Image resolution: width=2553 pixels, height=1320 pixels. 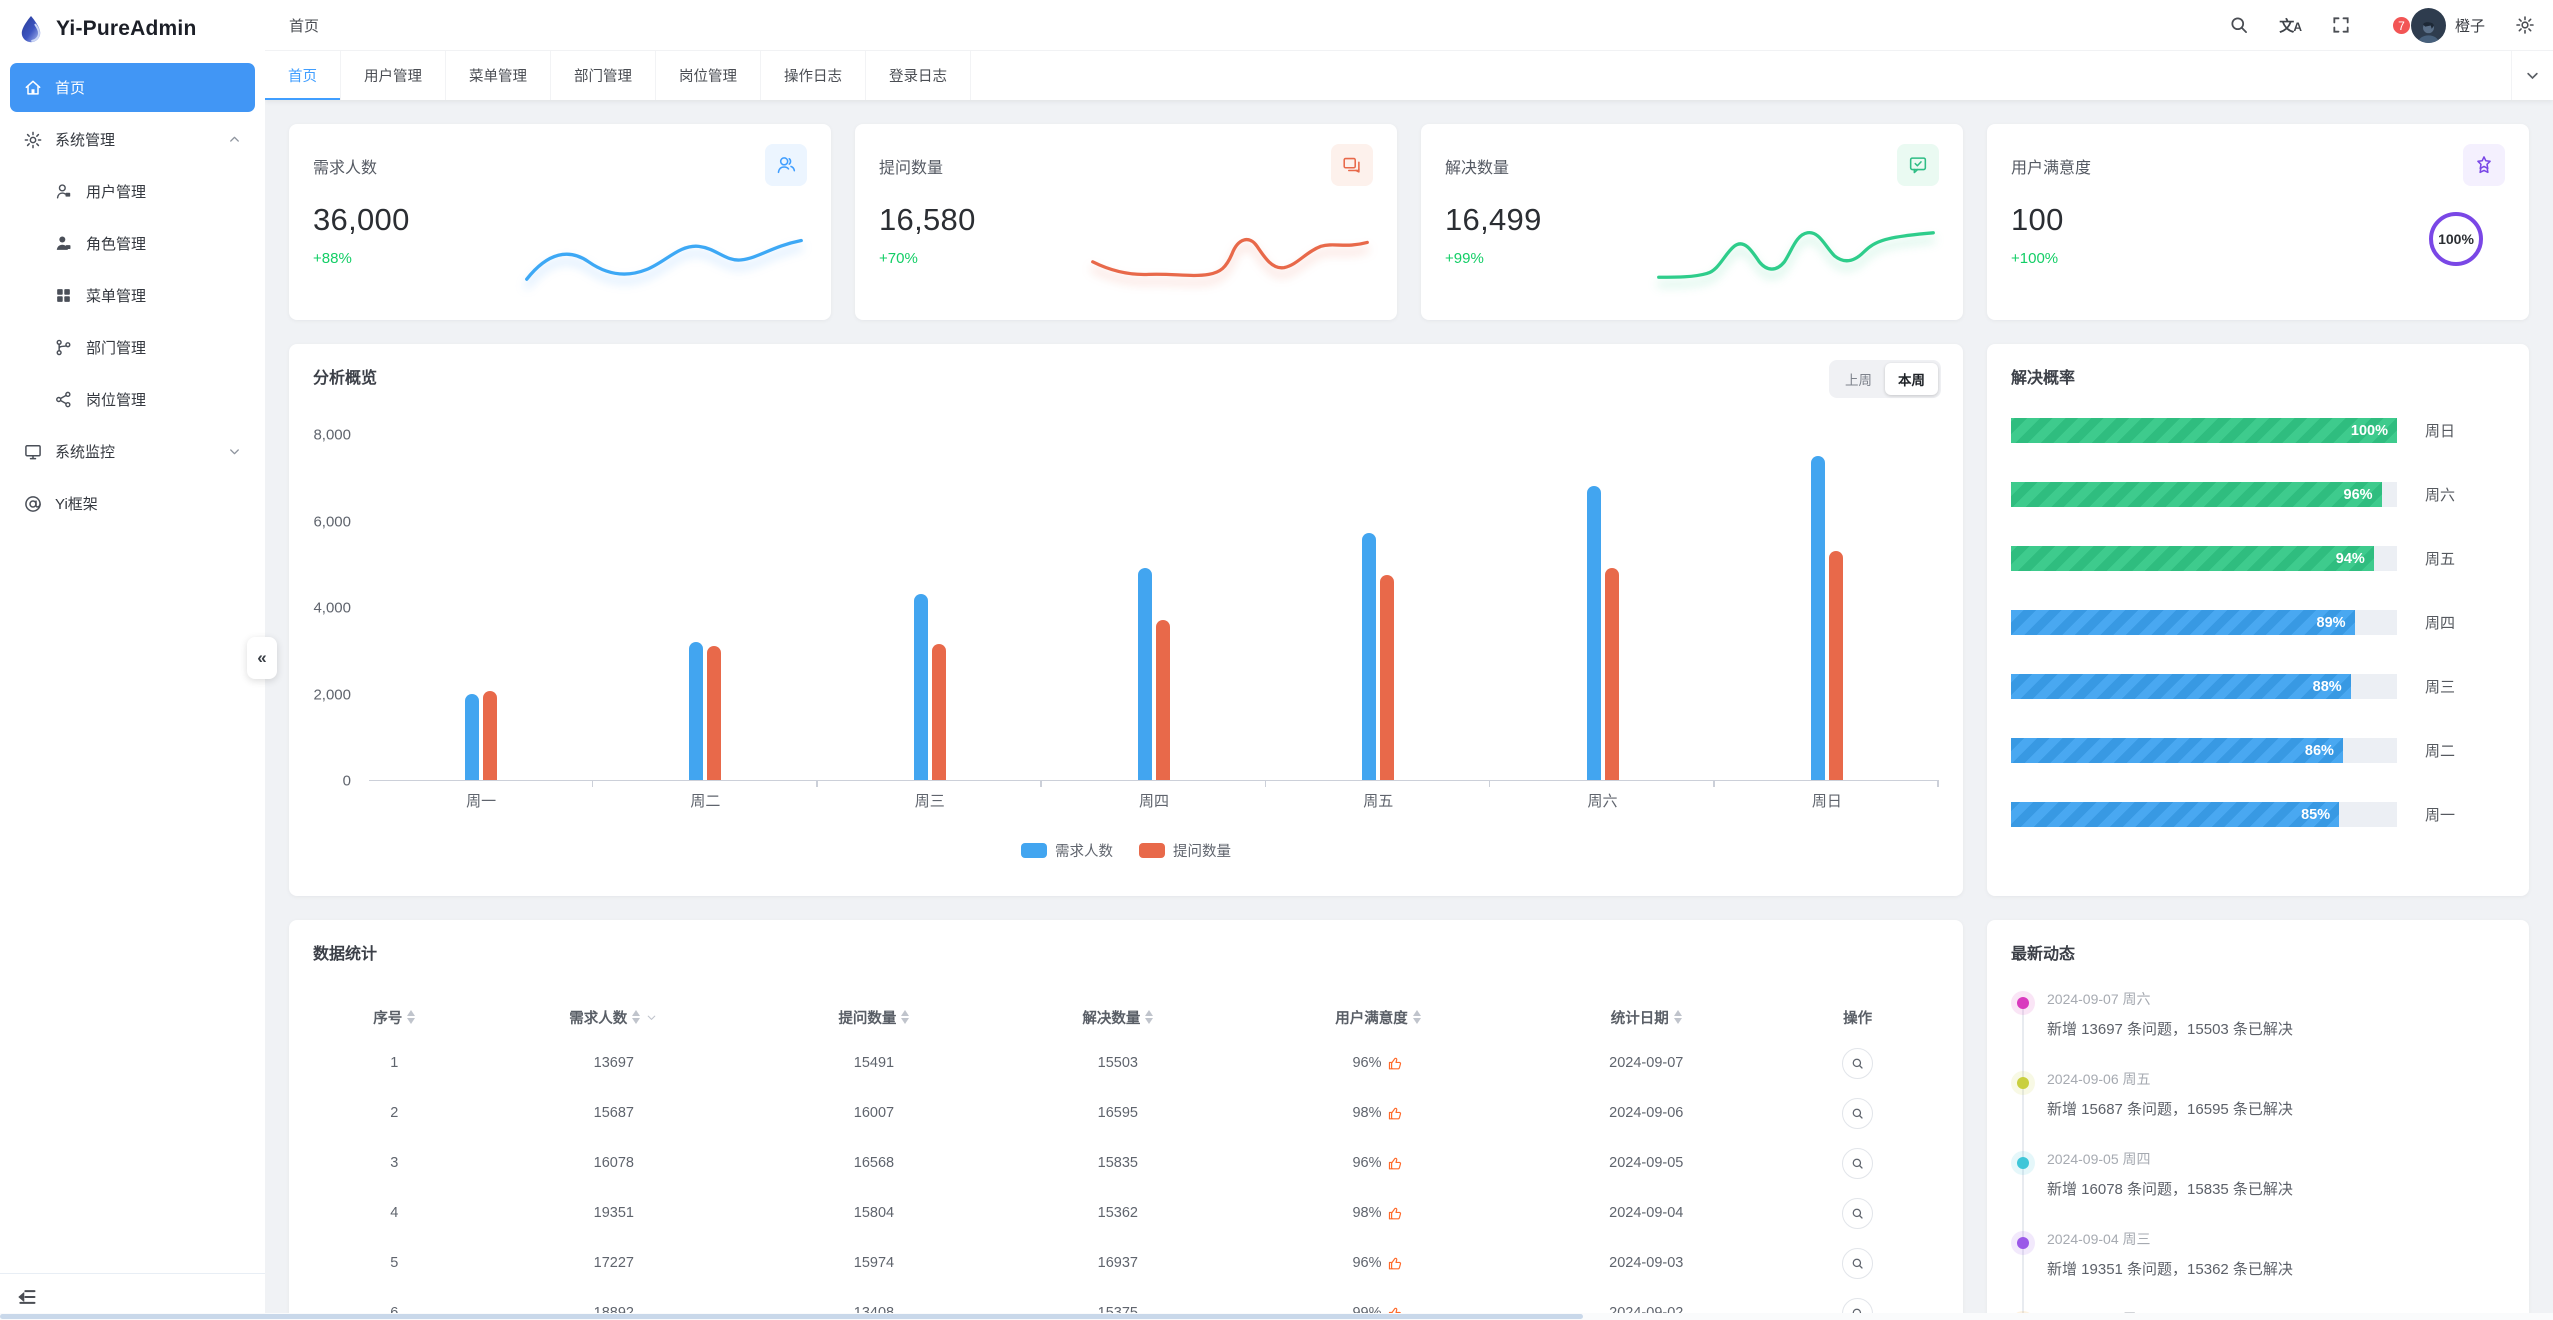 I want to click on fold-menu-icon, so click(x=27, y=1297).